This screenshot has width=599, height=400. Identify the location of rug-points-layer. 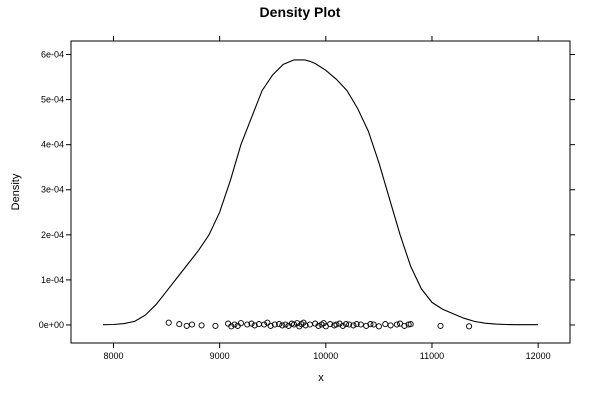
(319, 324).